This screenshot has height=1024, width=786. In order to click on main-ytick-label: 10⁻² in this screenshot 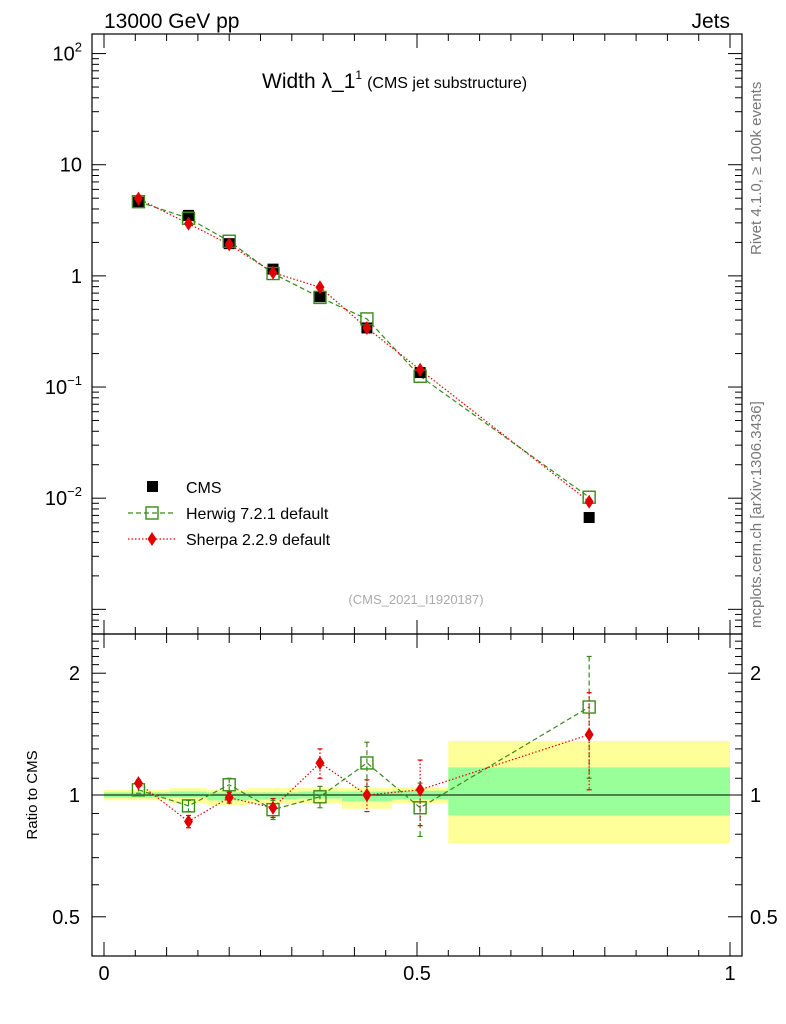, I will do `click(63, 497)`.